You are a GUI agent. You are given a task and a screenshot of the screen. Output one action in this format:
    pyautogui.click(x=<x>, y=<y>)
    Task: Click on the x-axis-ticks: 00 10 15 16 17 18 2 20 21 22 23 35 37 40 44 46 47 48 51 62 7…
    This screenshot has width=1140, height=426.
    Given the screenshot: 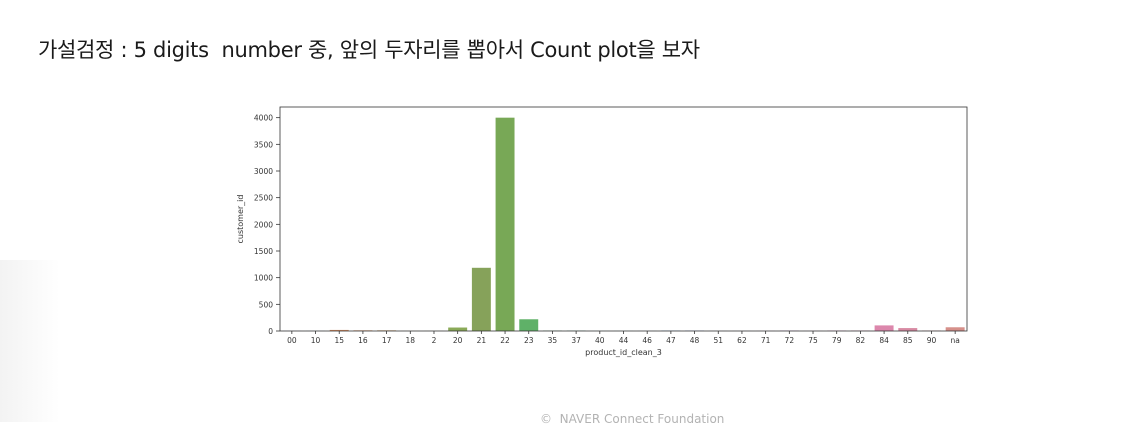 What is the action you would take?
    pyautogui.click(x=623, y=338)
    